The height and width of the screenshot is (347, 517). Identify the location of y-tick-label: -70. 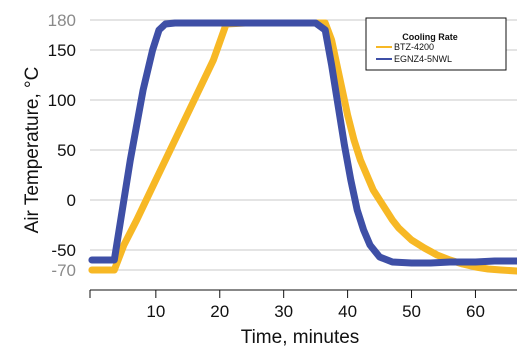
(63, 270).